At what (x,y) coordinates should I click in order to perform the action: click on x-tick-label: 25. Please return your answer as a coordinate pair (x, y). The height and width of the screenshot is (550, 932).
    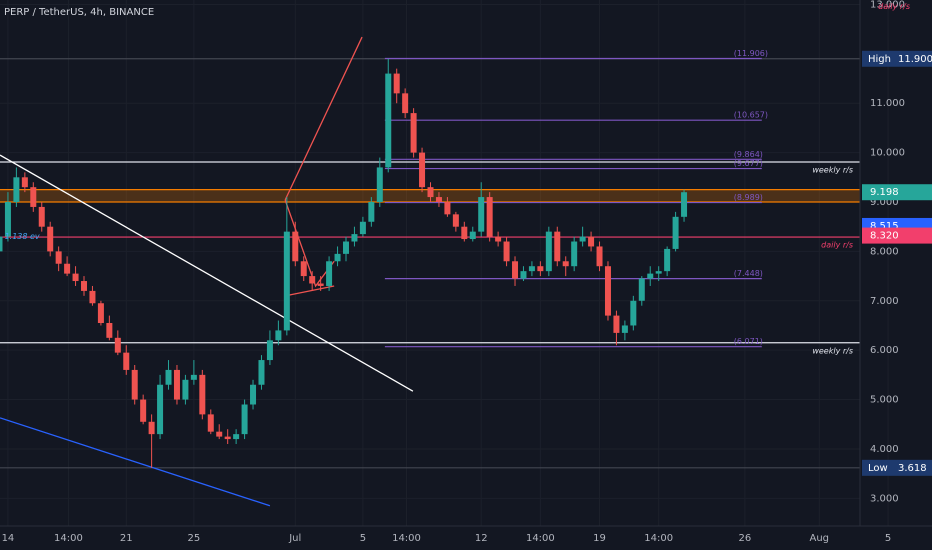
    Looking at the image, I should click on (194, 538).